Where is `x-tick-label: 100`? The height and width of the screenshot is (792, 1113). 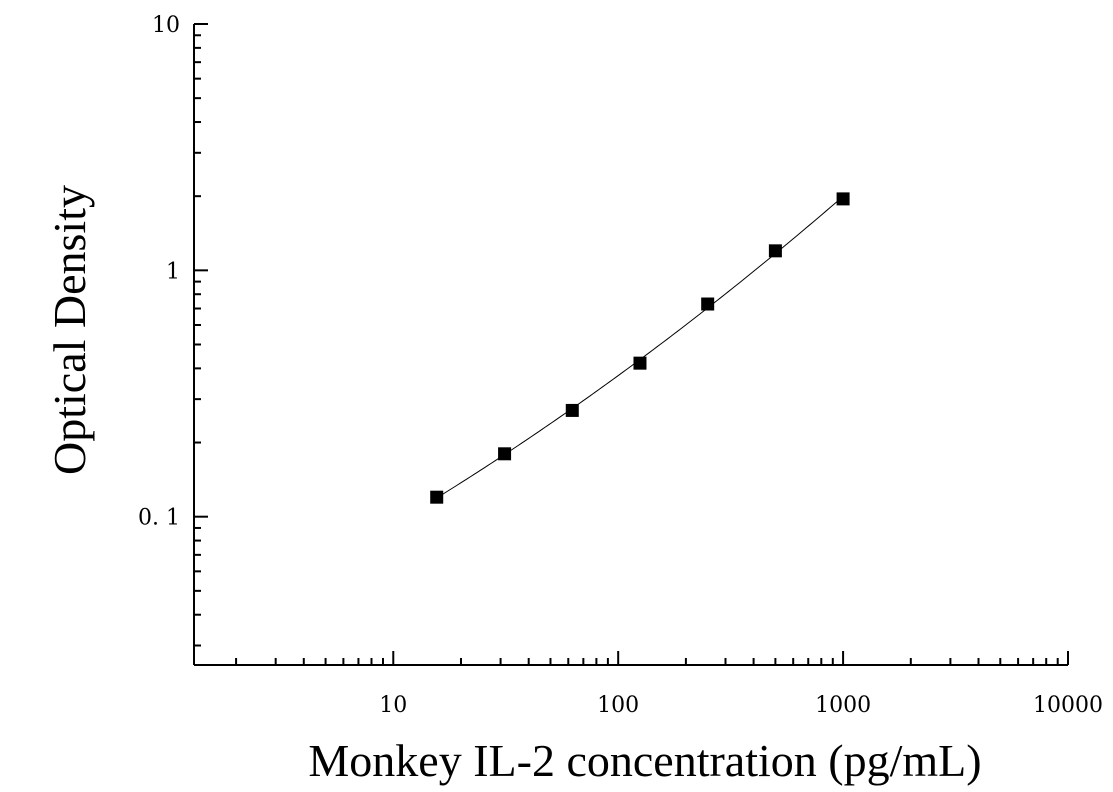 x-tick-label: 100 is located at coordinates (618, 705).